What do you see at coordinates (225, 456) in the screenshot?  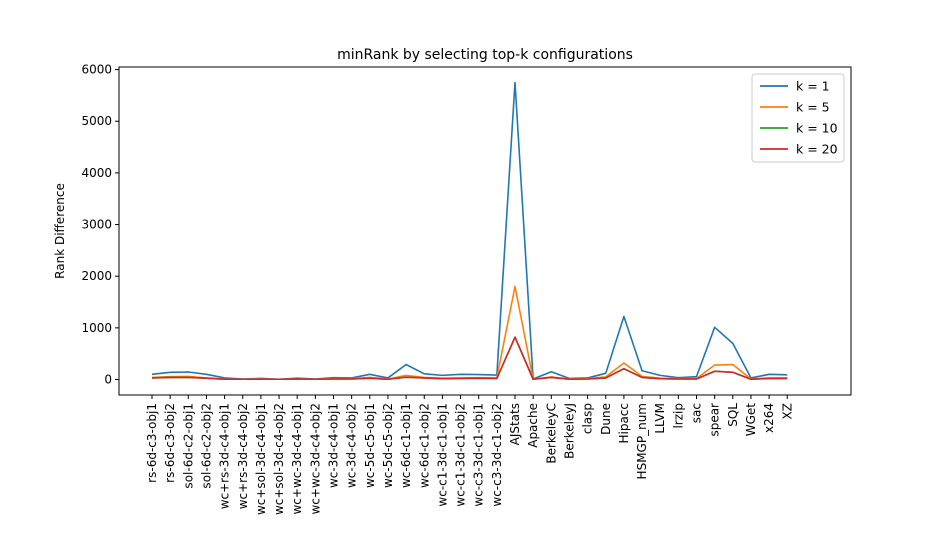 I see `x-tick-label: wc+rs-3d-c4-obj1` at bounding box center [225, 456].